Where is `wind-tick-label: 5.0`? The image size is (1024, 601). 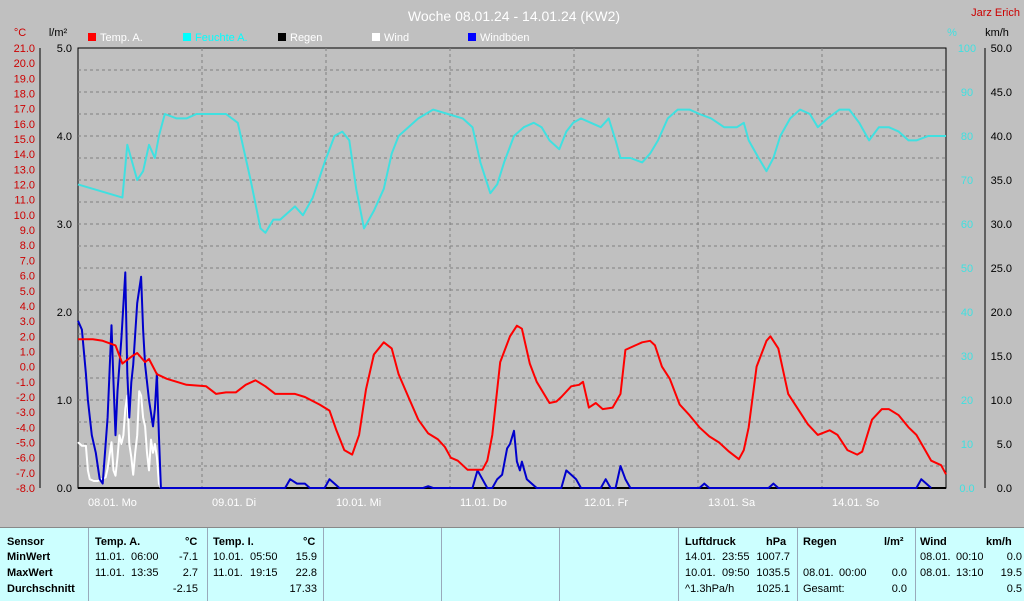 wind-tick-label: 5.0 is located at coordinates (1004, 445).